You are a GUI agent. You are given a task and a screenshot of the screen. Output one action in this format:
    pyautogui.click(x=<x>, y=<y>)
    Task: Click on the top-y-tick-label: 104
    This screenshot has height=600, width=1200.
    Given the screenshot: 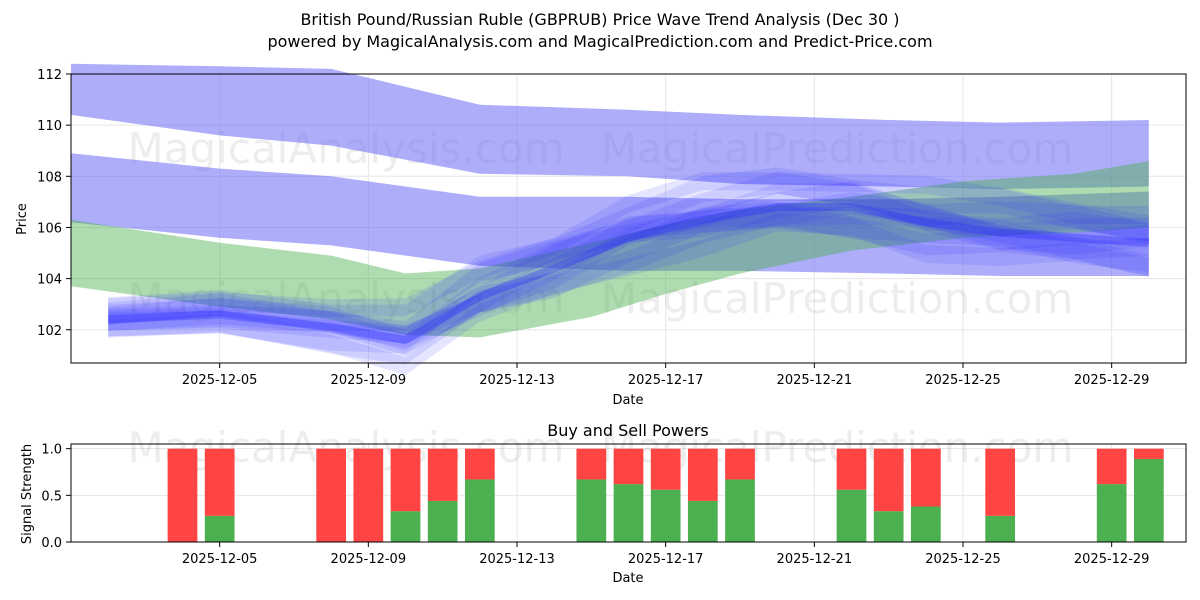 What is the action you would take?
    pyautogui.click(x=49, y=280)
    